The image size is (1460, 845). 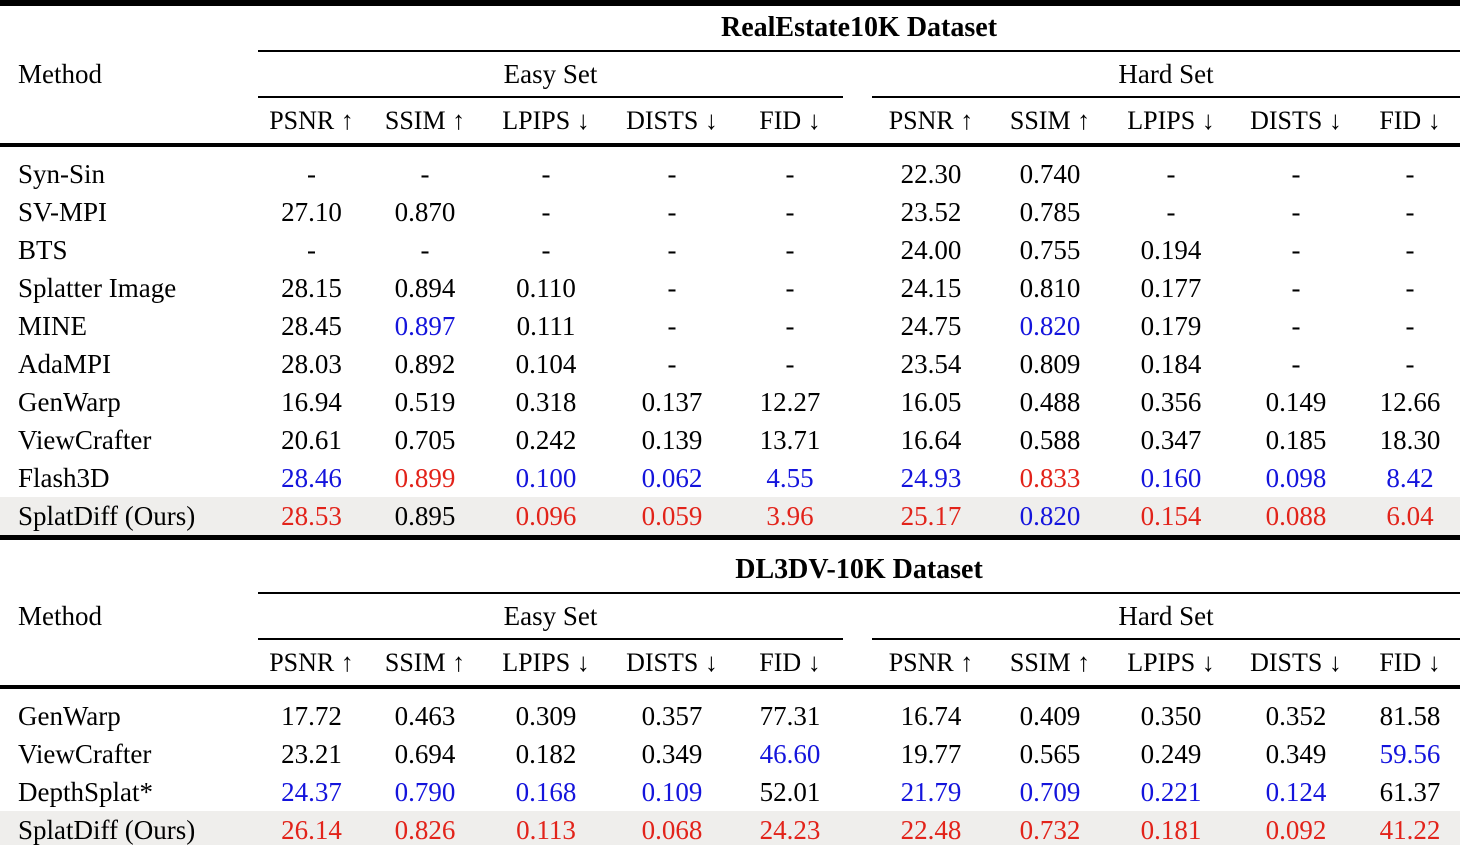 What do you see at coordinates (1296, 477) in the screenshot?
I see `metric-value-cell: 0.098` at bounding box center [1296, 477].